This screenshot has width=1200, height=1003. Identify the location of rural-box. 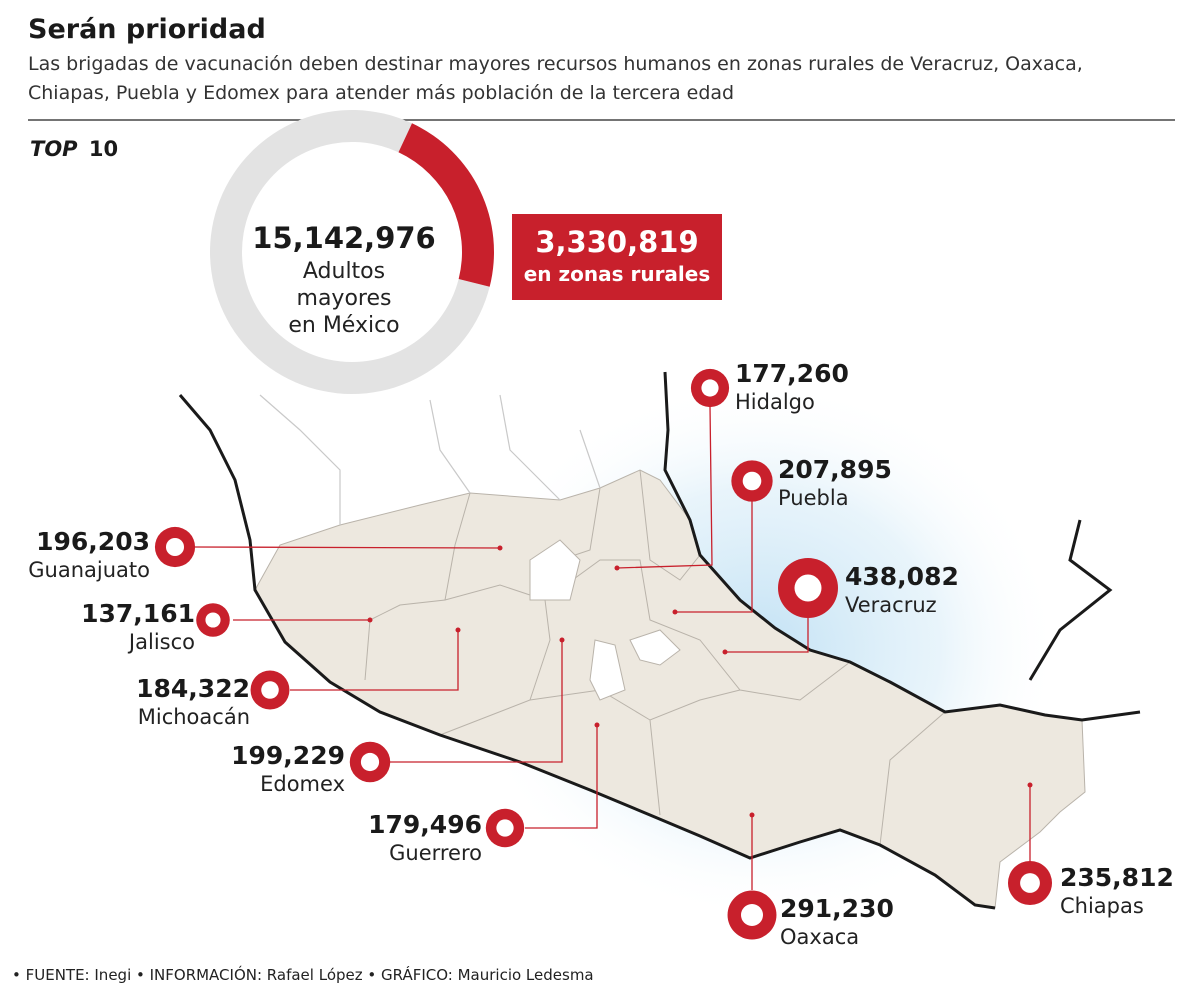
(617, 257).